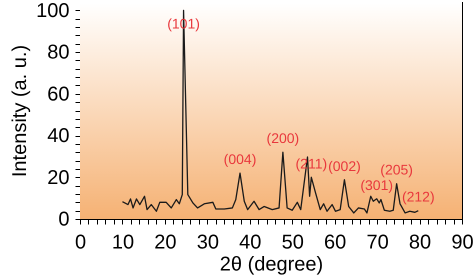  Describe the element at coordinates (335, 243) in the screenshot. I see `x-tick-label: 60` at that location.